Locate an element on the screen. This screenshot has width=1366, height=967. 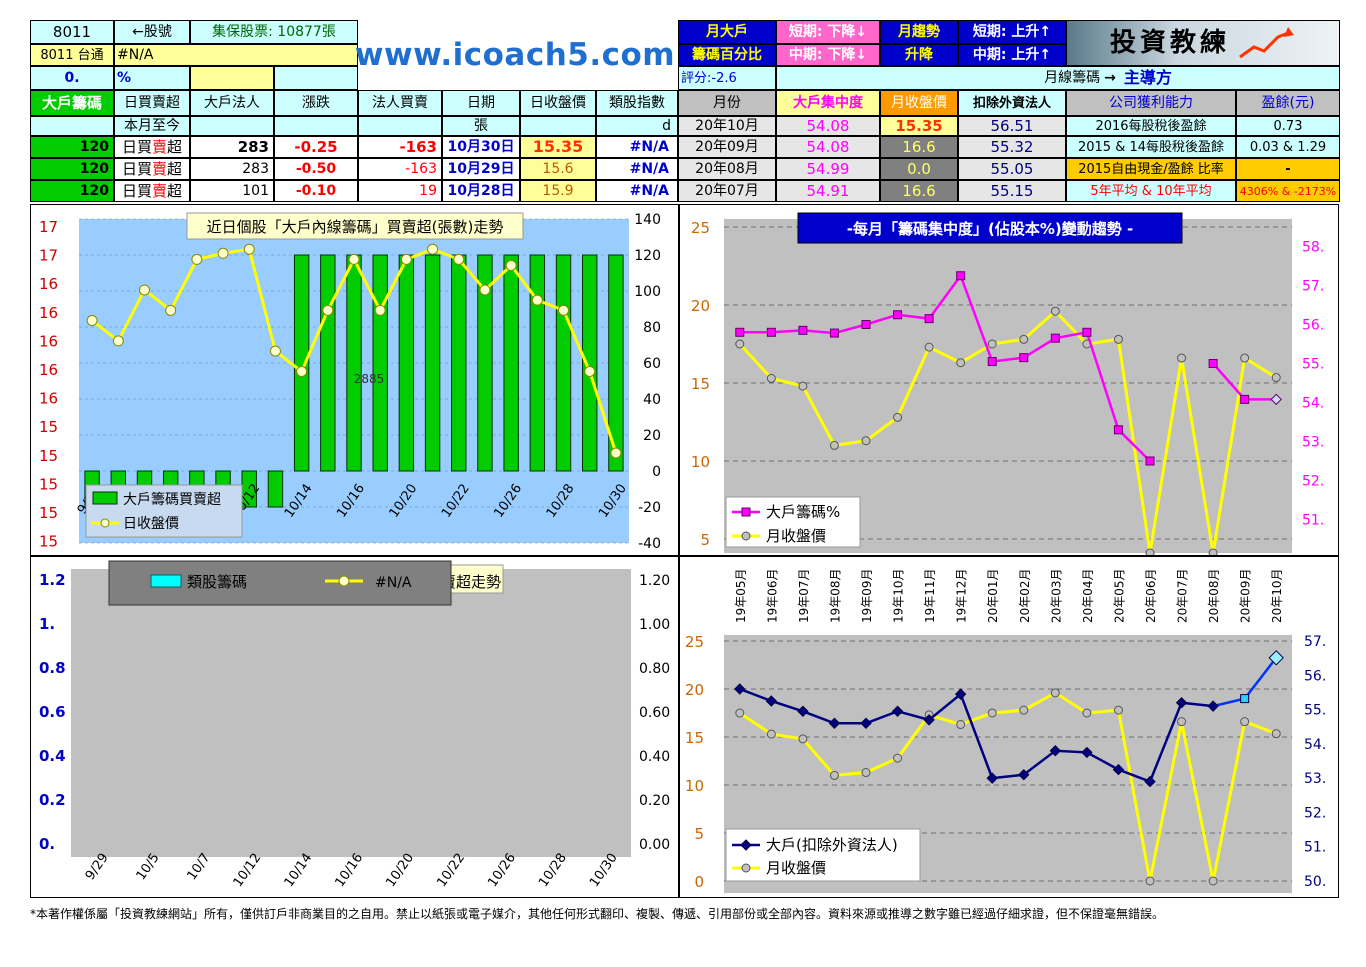
x-tick: 20年03月 is located at coordinates (1056, 595).